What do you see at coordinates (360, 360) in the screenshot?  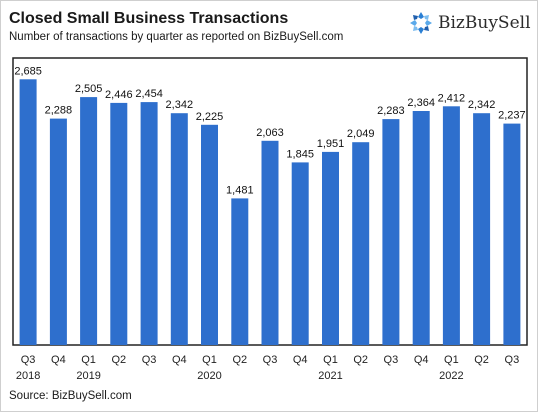 I see `x-tick-label-11: Q2` at bounding box center [360, 360].